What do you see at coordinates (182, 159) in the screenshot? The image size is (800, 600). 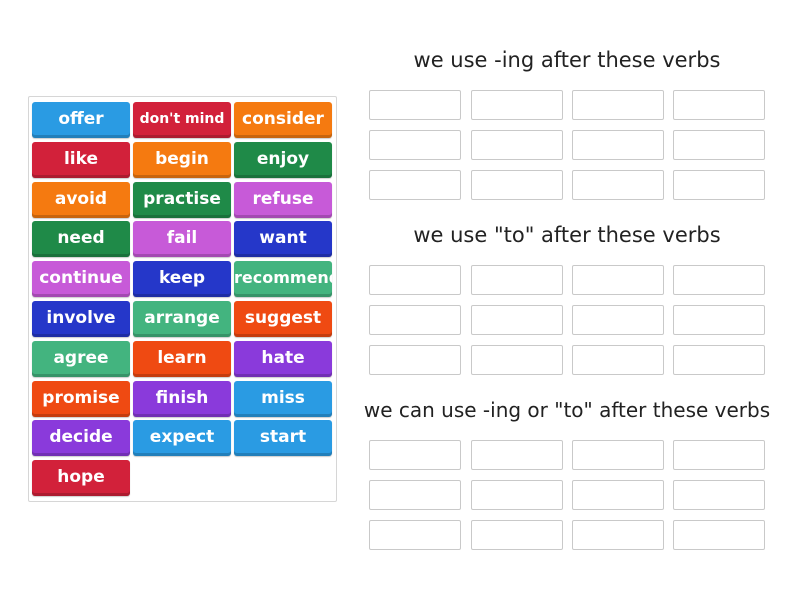 I see `word-tile: begin` at bounding box center [182, 159].